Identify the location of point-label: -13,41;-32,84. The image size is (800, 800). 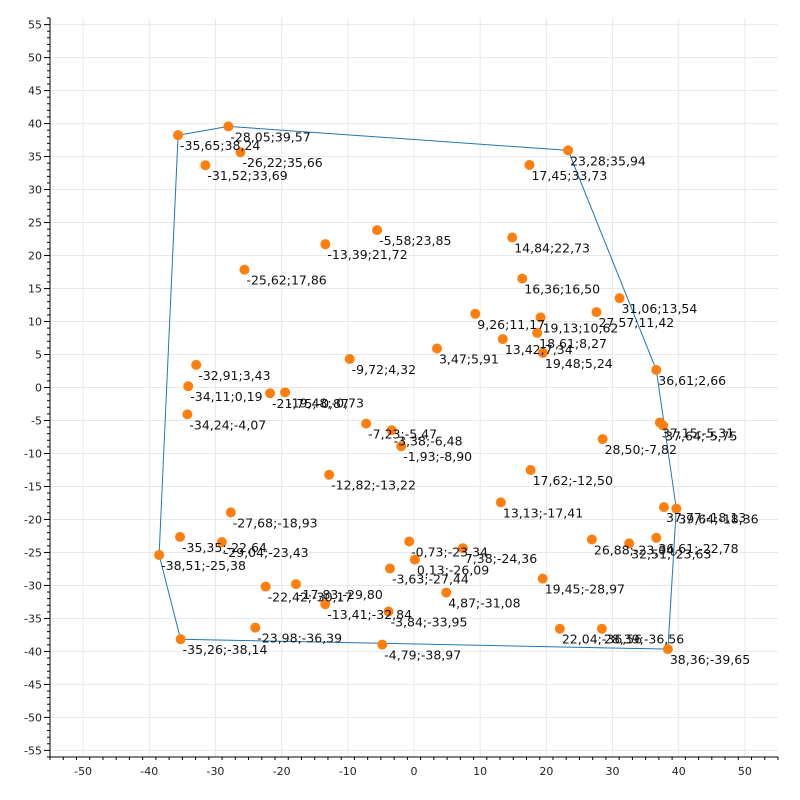
(369, 614).